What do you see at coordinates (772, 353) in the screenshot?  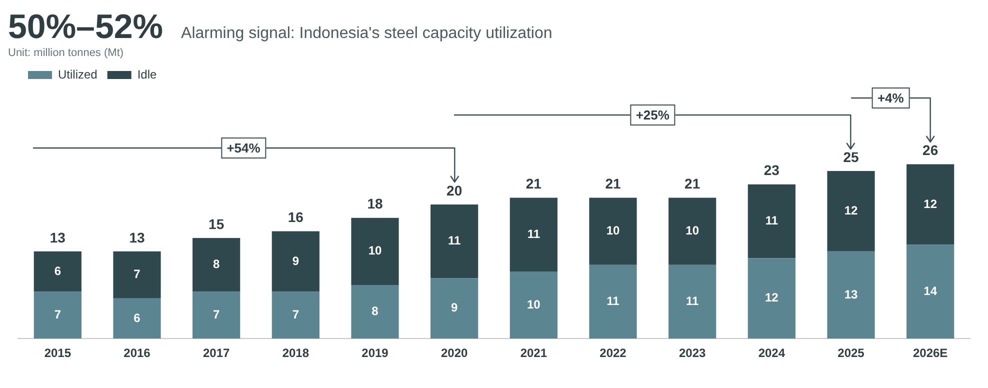 I see `x-tick-label: 2024` at bounding box center [772, 353].